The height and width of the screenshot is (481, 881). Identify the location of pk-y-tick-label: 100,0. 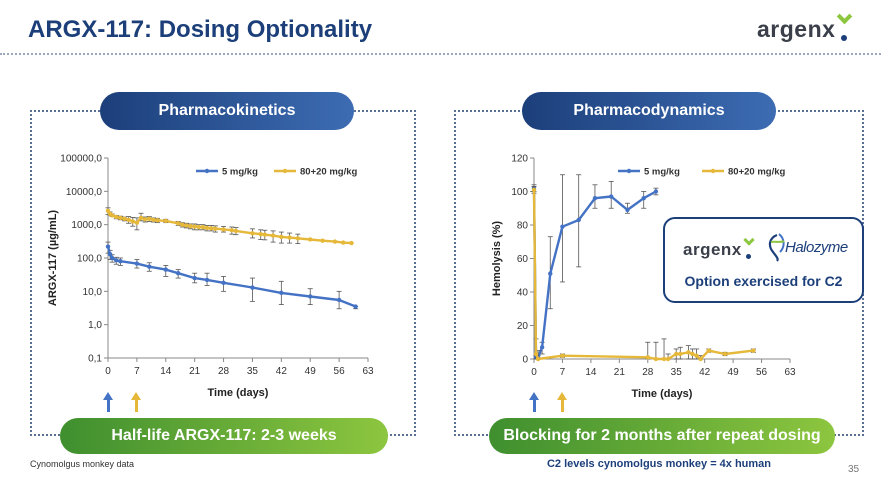
(89, 259).